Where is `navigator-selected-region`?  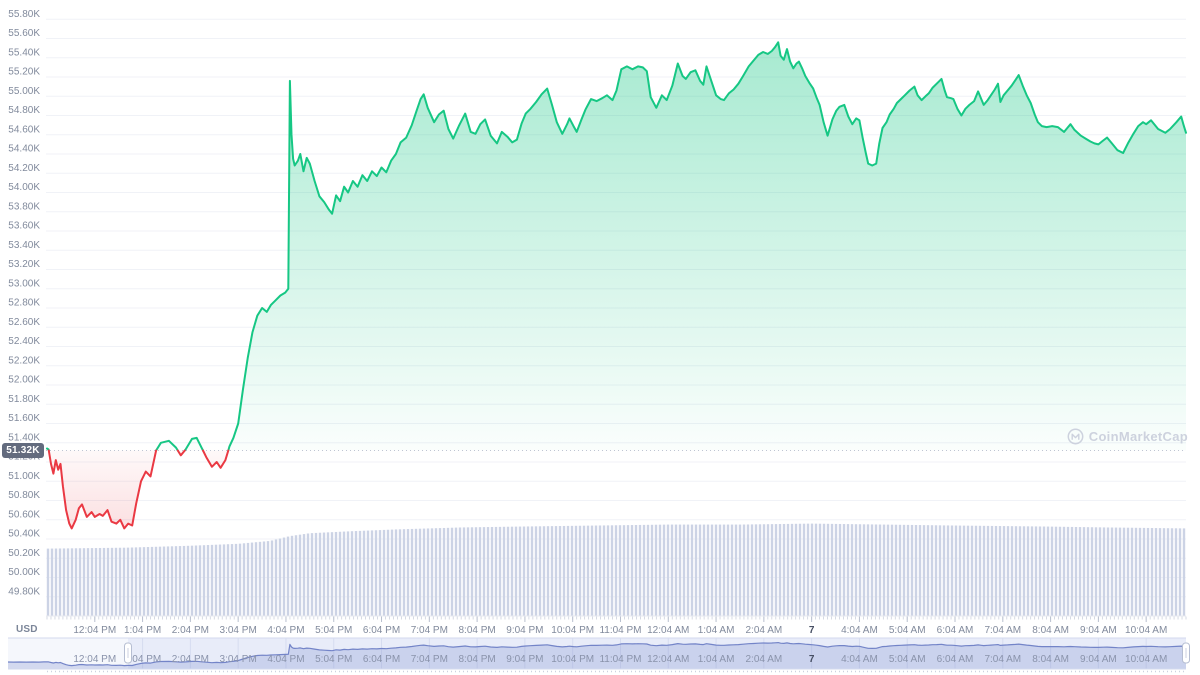 navigator-selected-region is located at coordinates (657, 653).